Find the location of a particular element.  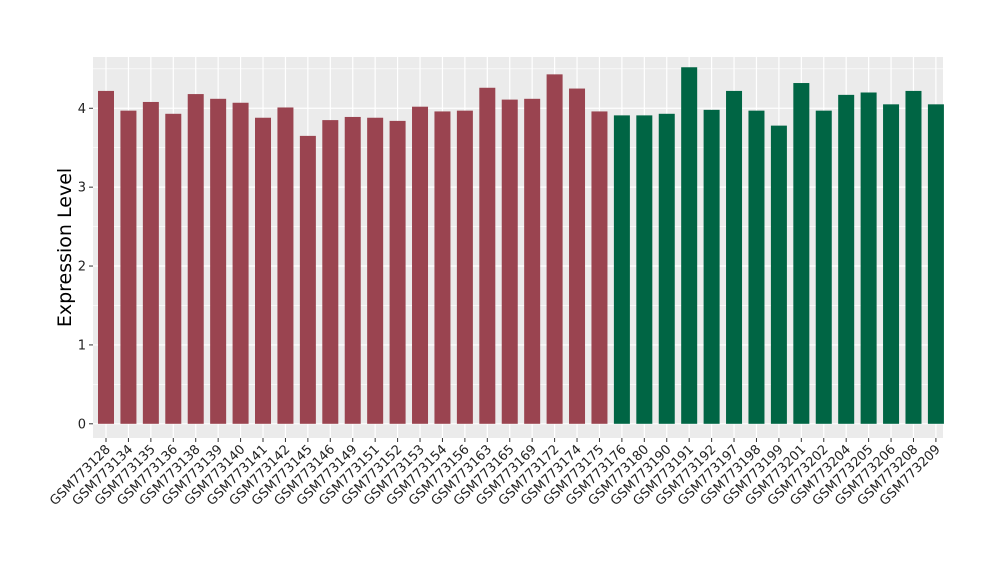

bar-GSM773205 is located at coordinates (868, 258).